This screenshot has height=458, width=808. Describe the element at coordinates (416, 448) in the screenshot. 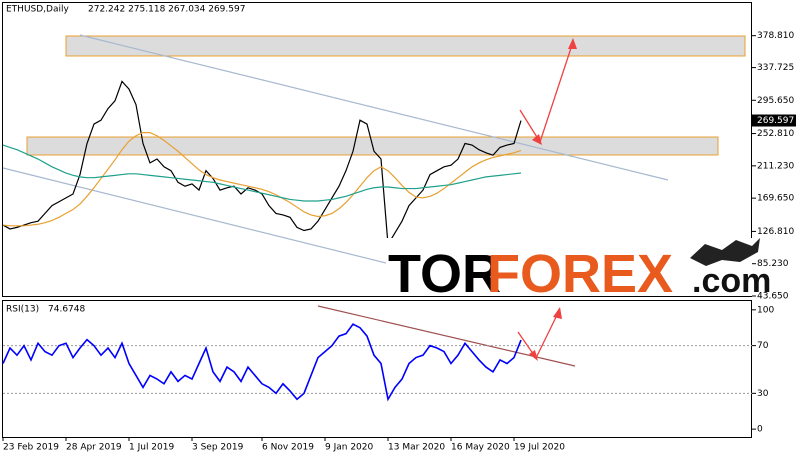

I see `x-tick-label: 13 Mar 2020` at that location.